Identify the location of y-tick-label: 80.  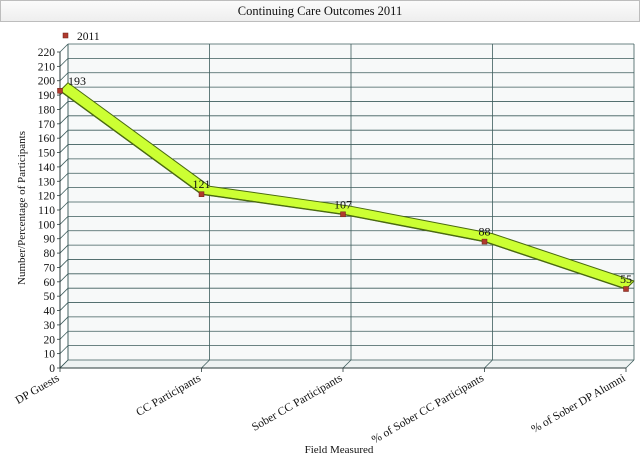
(50, 254).